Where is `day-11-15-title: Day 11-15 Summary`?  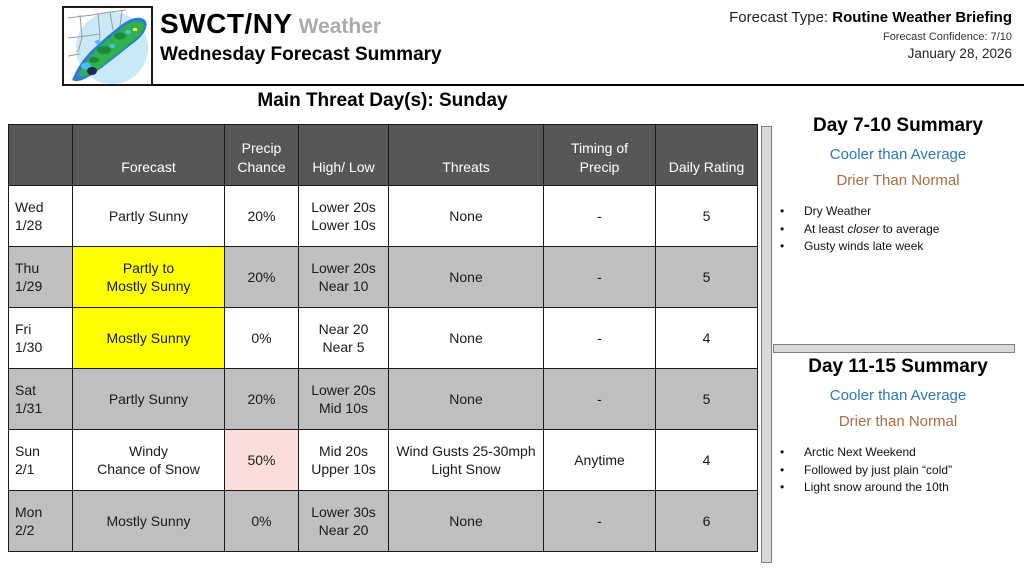
day-11-15-title: Day 11-15 Summary is located at coordinates (898, 366).